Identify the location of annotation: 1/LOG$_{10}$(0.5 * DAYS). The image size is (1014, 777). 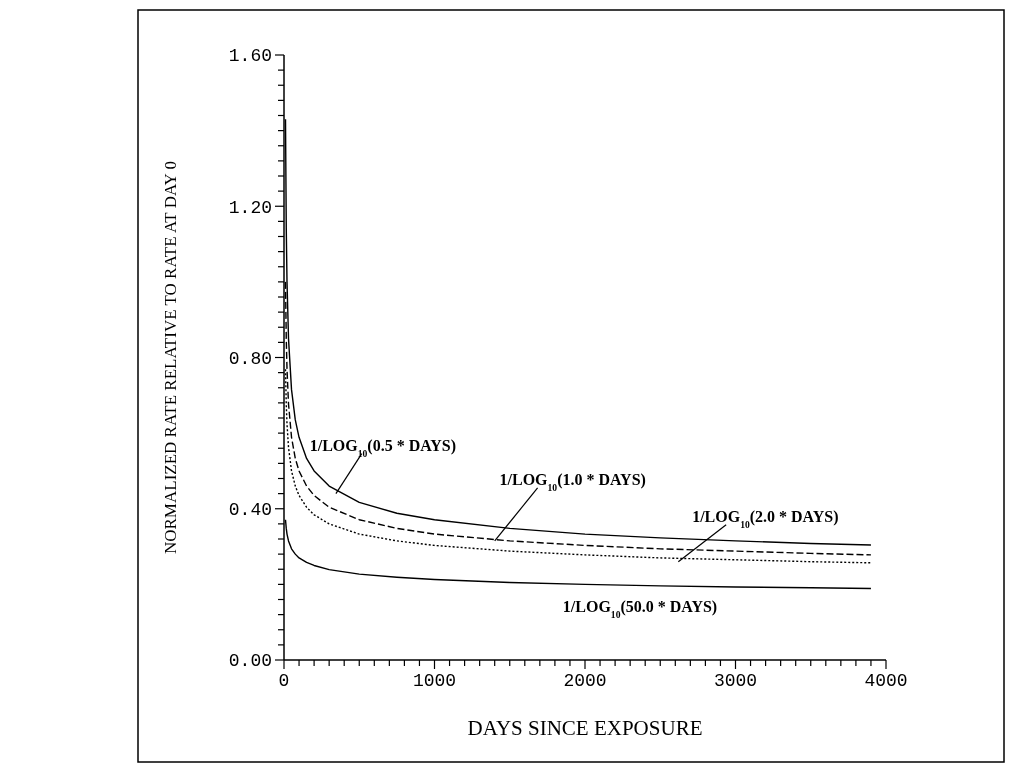
(383, 448).